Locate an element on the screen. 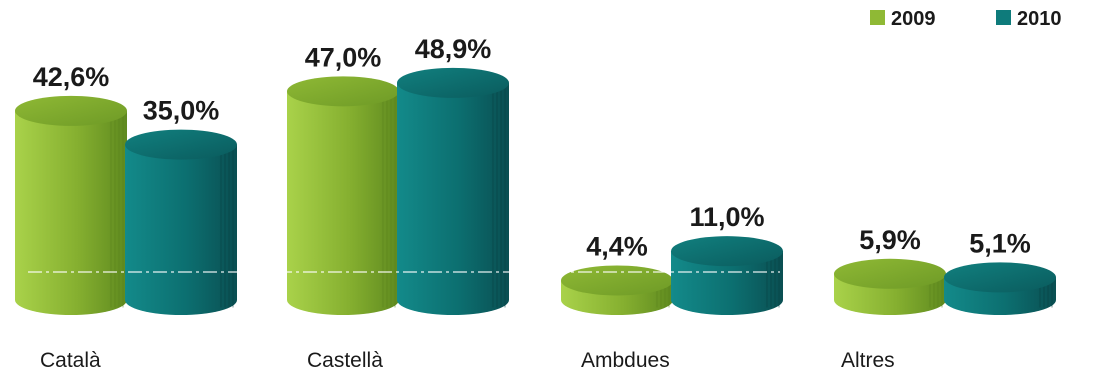  value-label-castell-2010: 48,9% is located at coordinates (453, 49).